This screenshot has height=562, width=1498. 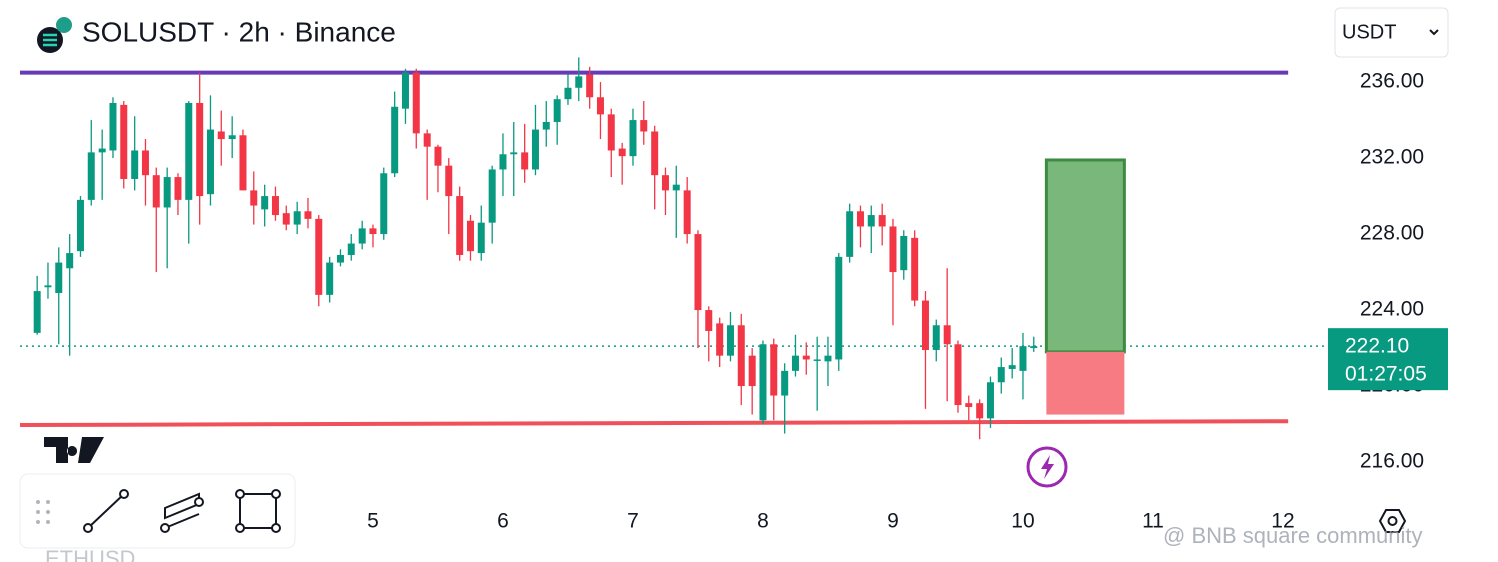 I want to click on price-label: 222.10, so click(x=1377, y=346).